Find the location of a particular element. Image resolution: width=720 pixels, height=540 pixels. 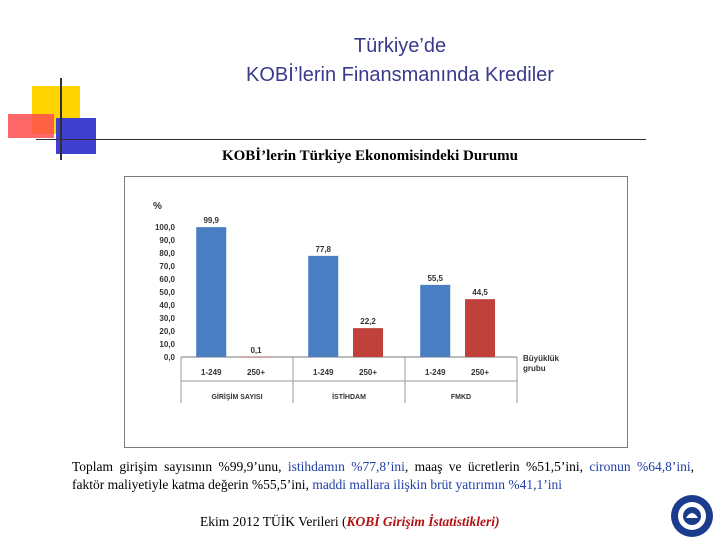

summary-text-1: Toplam girişim sayısının %99,9’unu, is located at coordinates (180, 466).